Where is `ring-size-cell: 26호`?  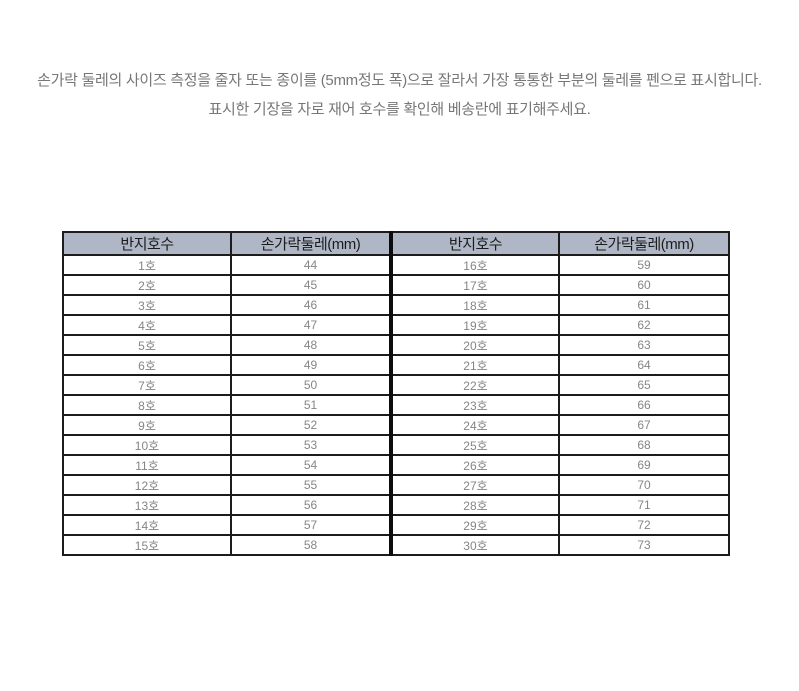 ring-size-cell: 26호 is located at coordinates (475, 465).